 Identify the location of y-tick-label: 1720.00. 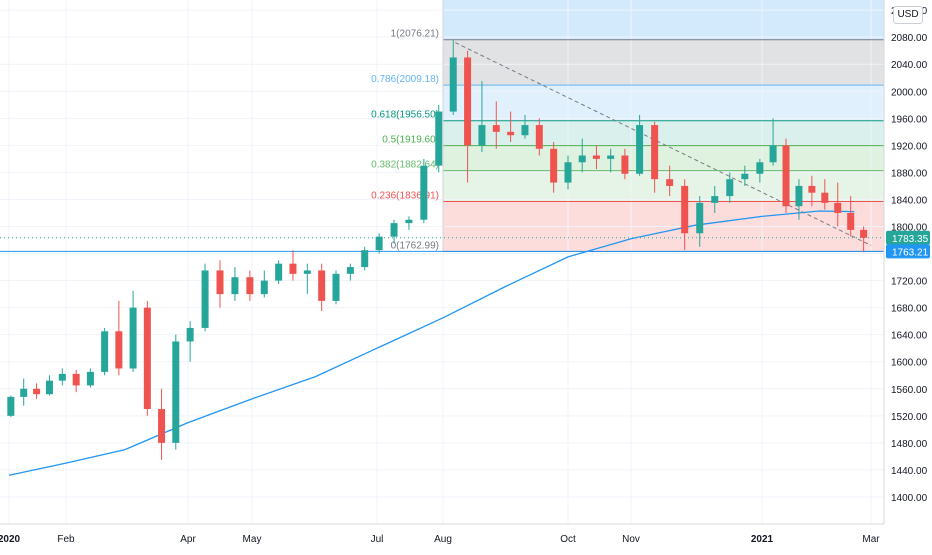
(909, 282).